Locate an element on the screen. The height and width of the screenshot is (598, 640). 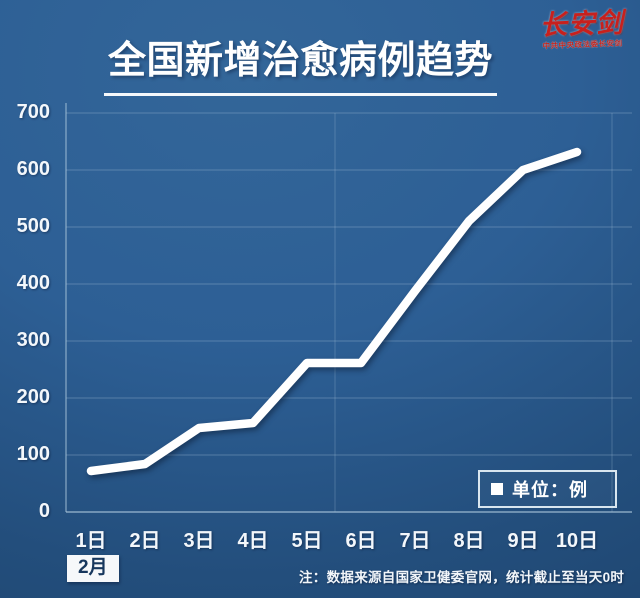
y-tick-label: 0 is located at coordinates (44, 511).